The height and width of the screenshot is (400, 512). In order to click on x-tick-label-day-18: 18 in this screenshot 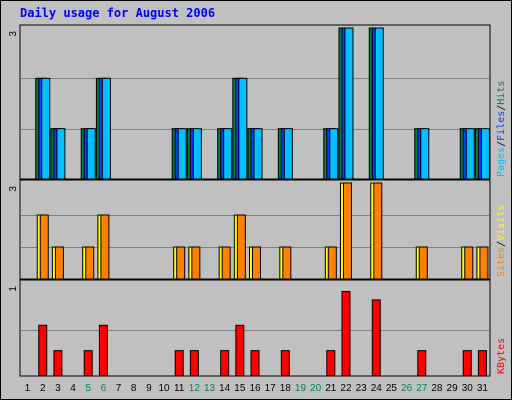, I will do `click(286, 388)`.